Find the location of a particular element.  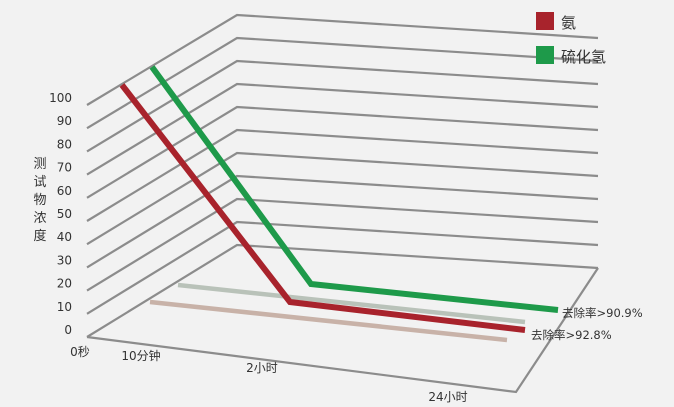

legend-swatch-hydrogen-sulfide is located at coordinates (545, 55).